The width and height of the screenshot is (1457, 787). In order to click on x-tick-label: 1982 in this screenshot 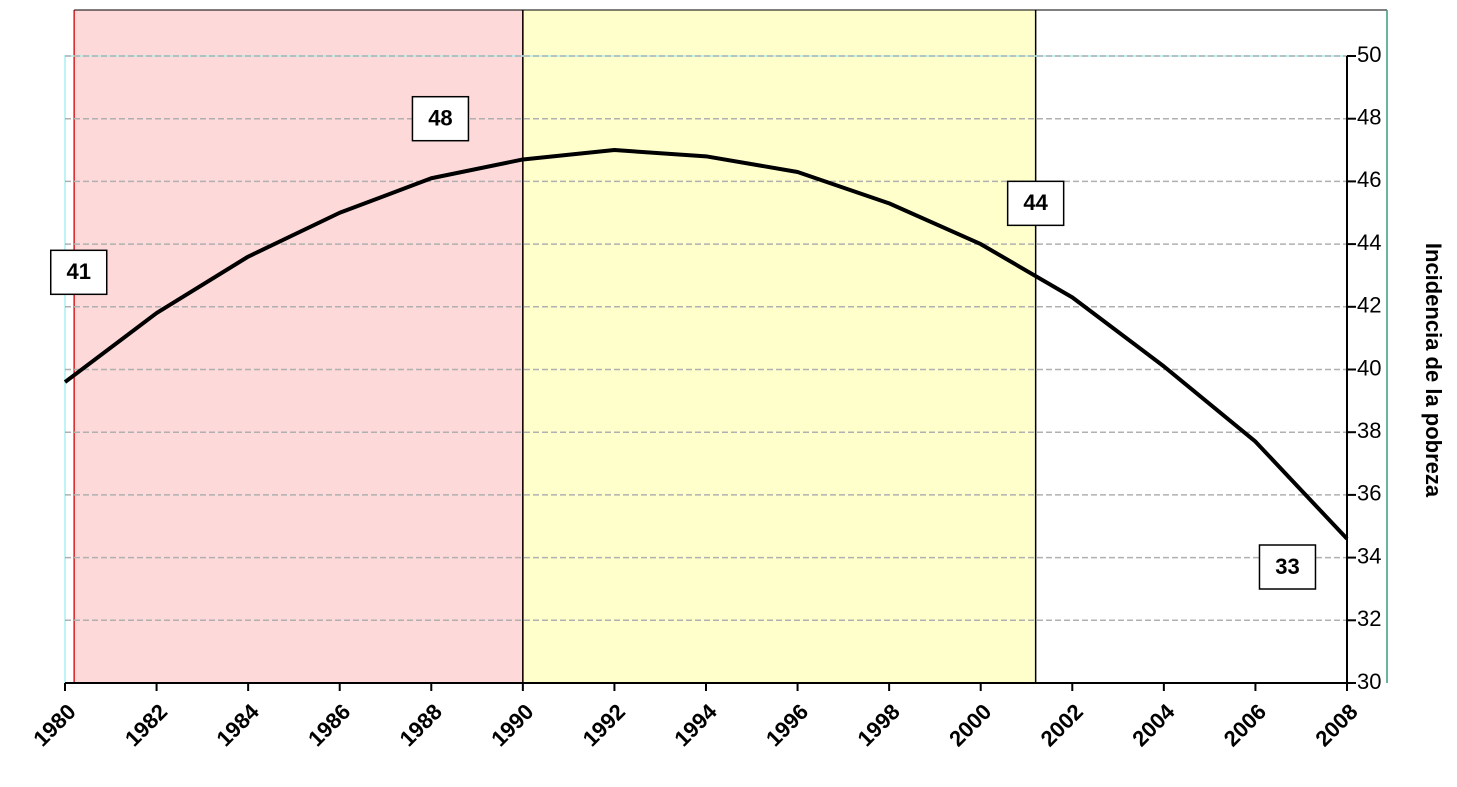, I will do `click(146, 725)`.